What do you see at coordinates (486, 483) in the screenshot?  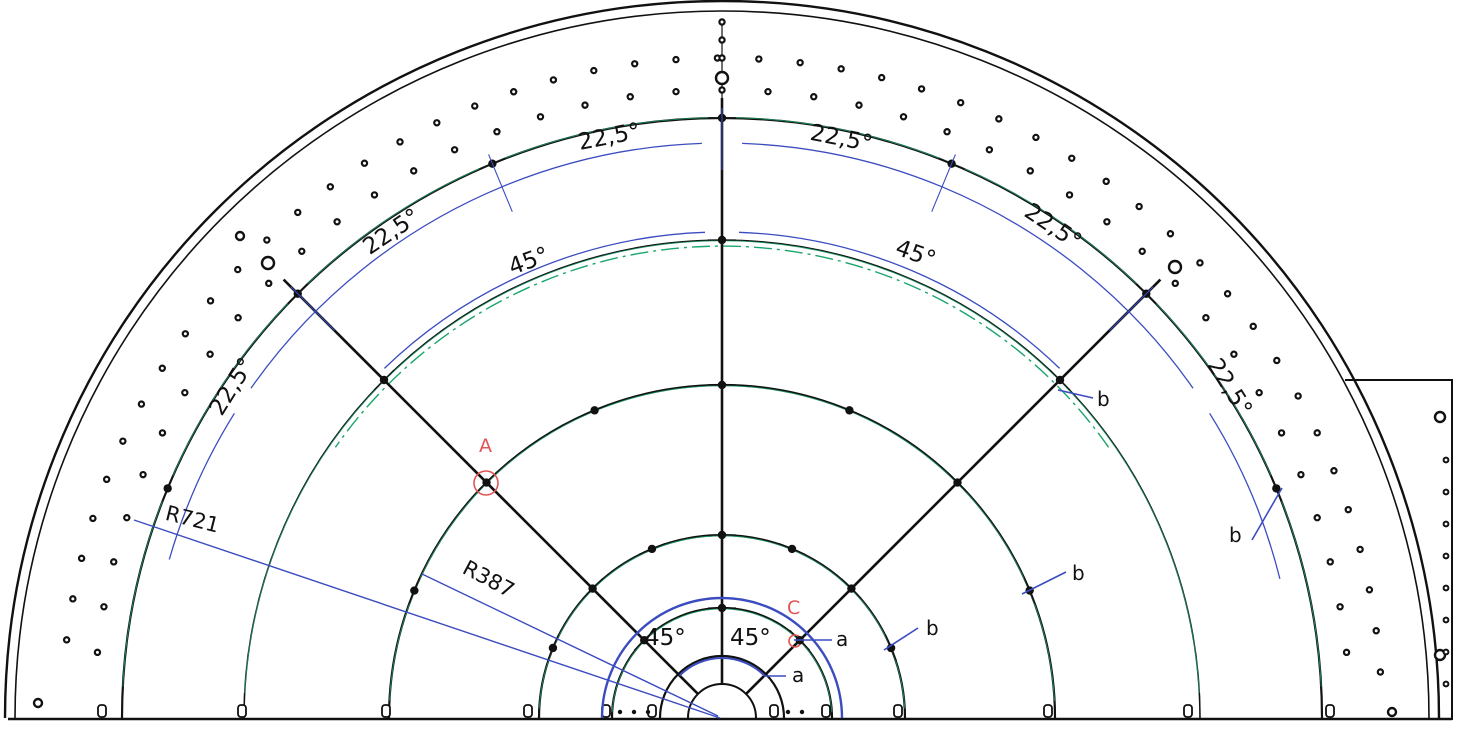 I see `detail-marker-a-circle` at bounding box center [486, 483].